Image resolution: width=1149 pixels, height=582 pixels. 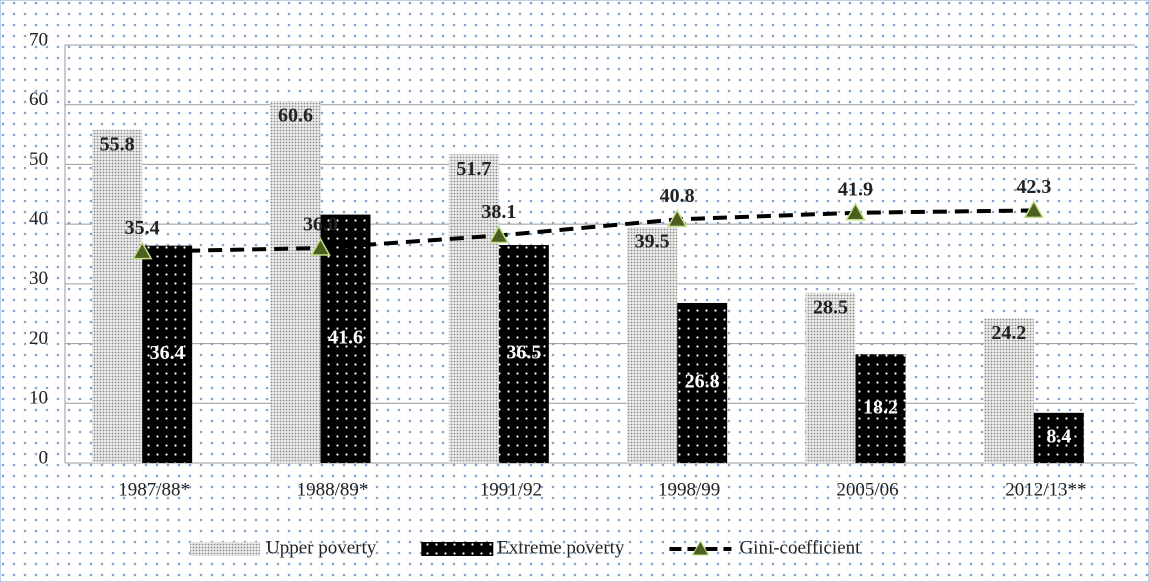 I want to click on y-tick-label: 0, so click(x=44, y=457).